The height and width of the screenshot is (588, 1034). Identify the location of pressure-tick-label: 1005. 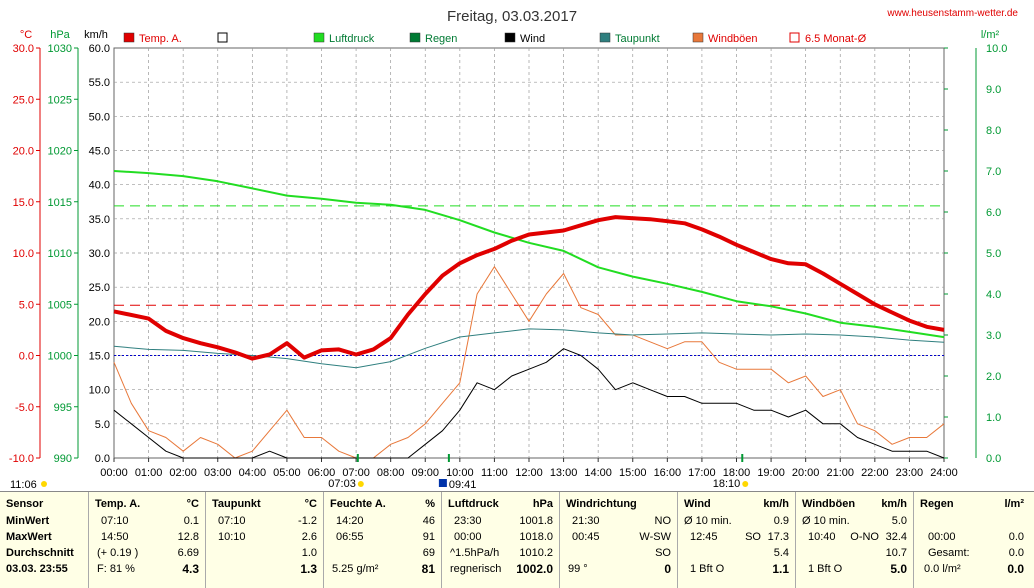
(60, 305).